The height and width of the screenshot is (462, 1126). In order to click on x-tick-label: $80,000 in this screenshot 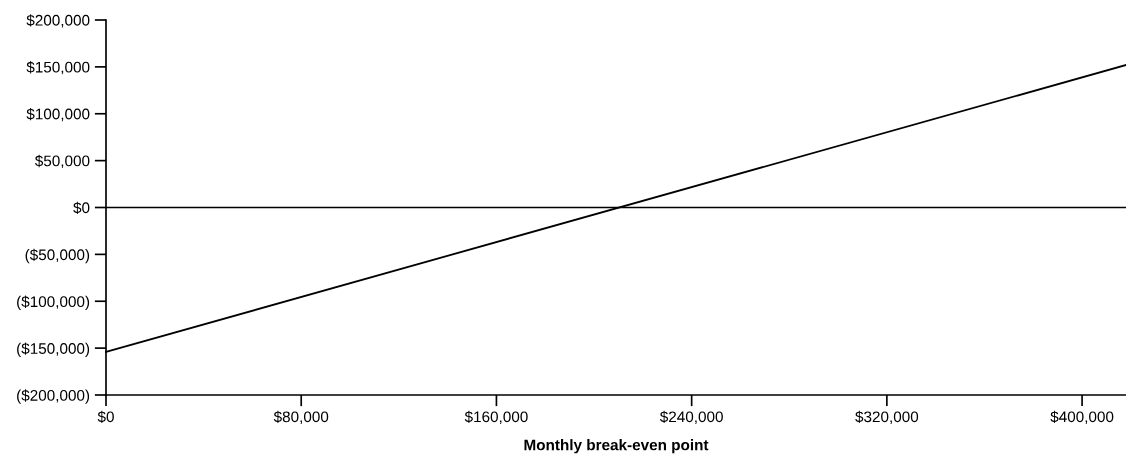, I will do `click(301, 417)`.